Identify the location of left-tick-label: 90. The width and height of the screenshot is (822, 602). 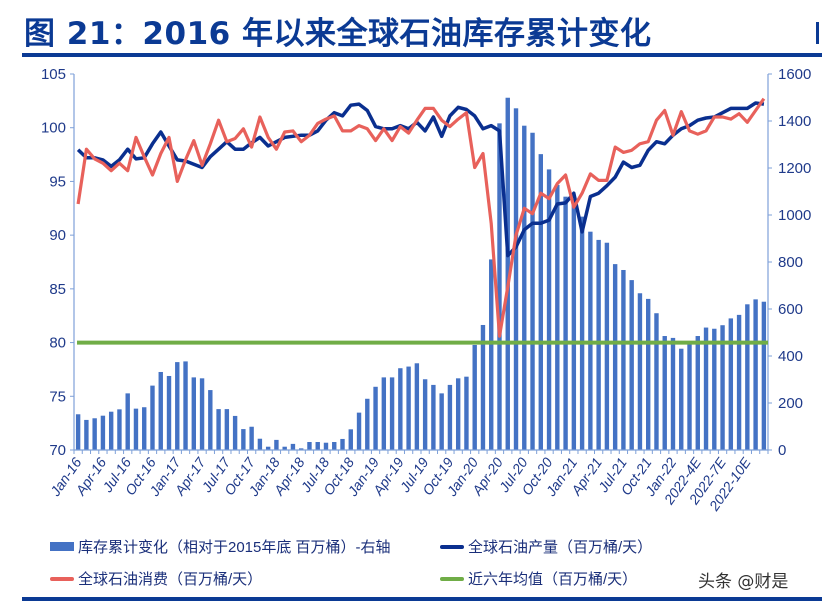
(57, 235).